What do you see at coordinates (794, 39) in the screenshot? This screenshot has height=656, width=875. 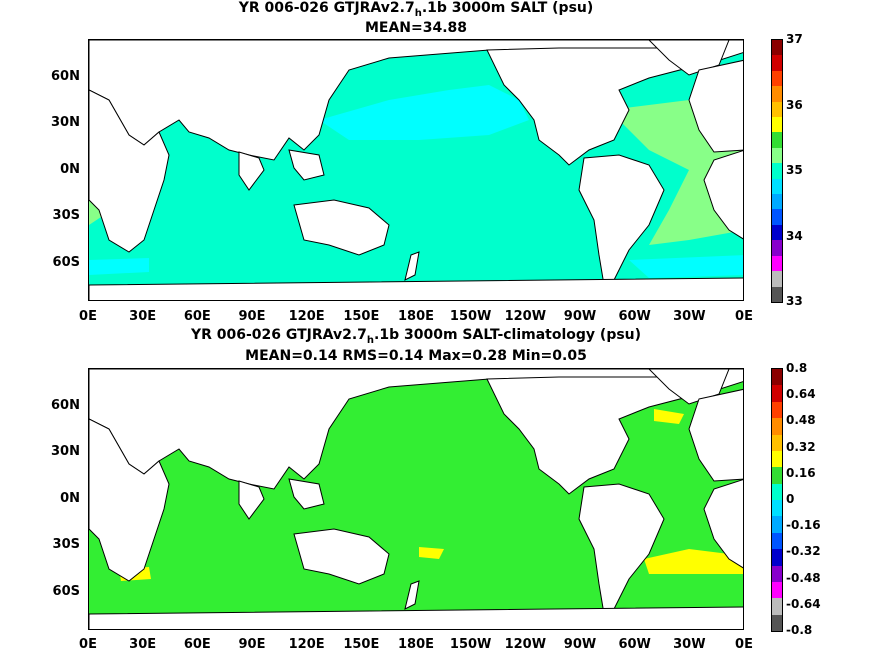 I see `colorbar-label: 37` at bounding box center [794, 39].